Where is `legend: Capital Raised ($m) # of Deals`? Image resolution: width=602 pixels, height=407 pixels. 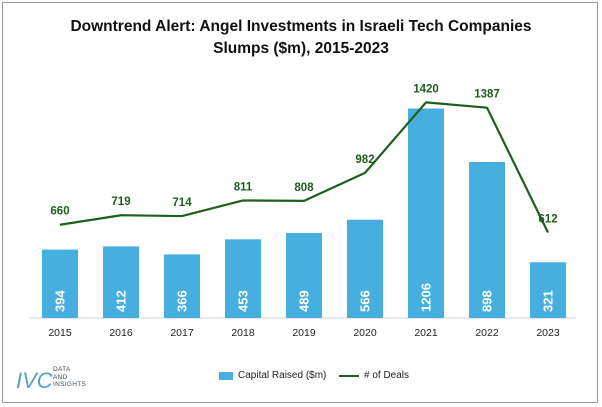
legend: Capital Raised ($m) # of Deals is located at coordinates (301, 377).